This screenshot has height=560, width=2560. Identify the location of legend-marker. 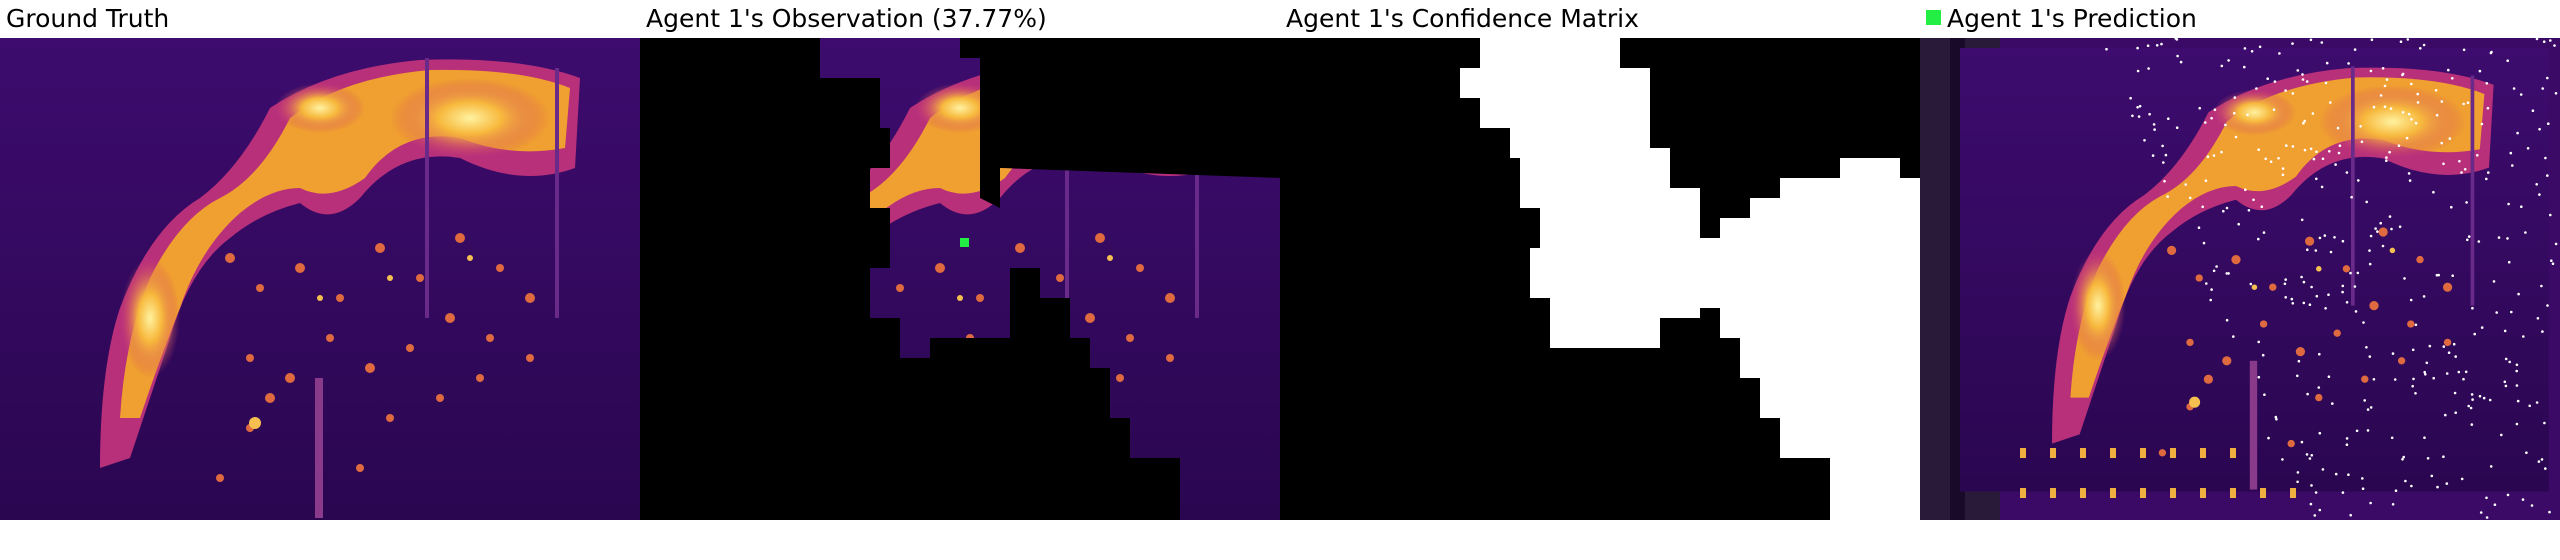
(1933, 17).